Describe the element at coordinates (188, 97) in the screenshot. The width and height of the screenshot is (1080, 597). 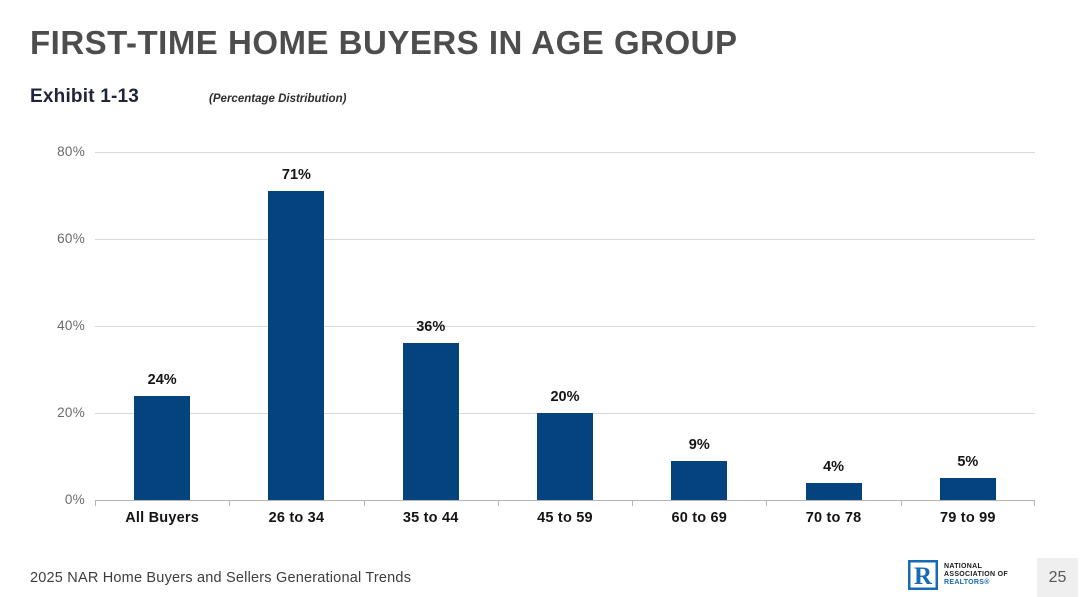
I see `exhibit-row: Exhibit 1-13 (Percentage Distribution)` at that location.